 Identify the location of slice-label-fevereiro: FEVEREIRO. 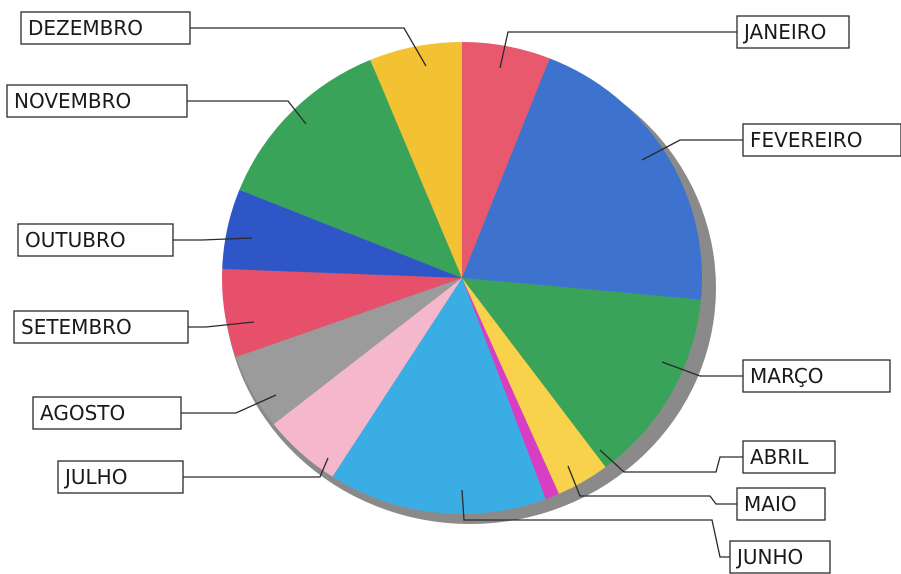
(821, 140).